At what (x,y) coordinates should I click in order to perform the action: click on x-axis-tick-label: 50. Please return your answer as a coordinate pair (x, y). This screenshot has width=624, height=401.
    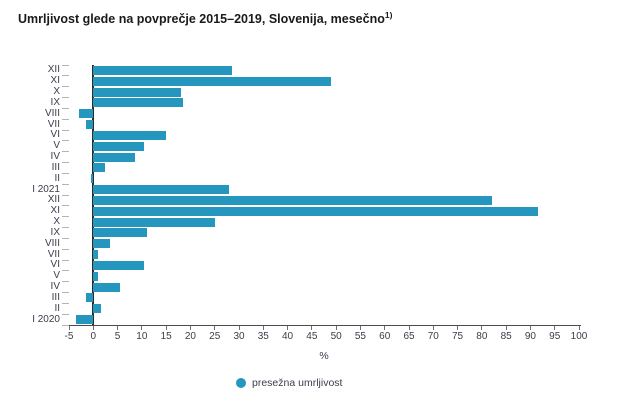
    Looking at the image, I should click on (336, 336).